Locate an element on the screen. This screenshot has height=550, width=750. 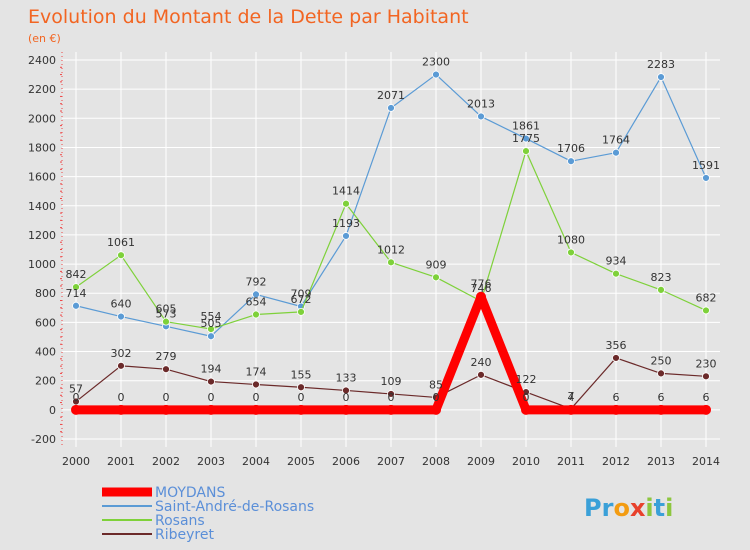
legend-label: Rosans is located at coordinates (180, 521).